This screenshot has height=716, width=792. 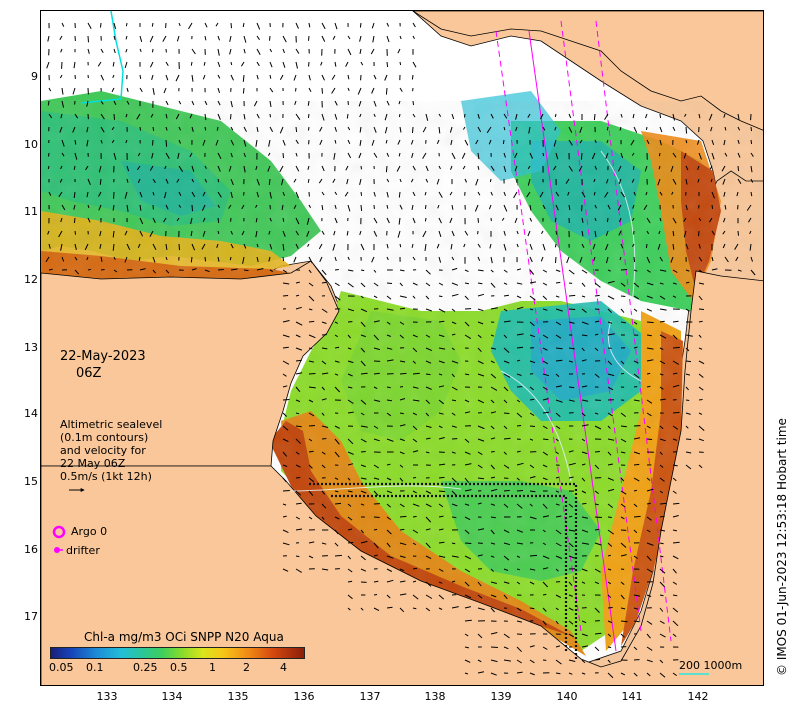 What do you see at coordinates (172, 696) in the screenshot?
I see `x-tick: 134` at bounding box center [172, 696].